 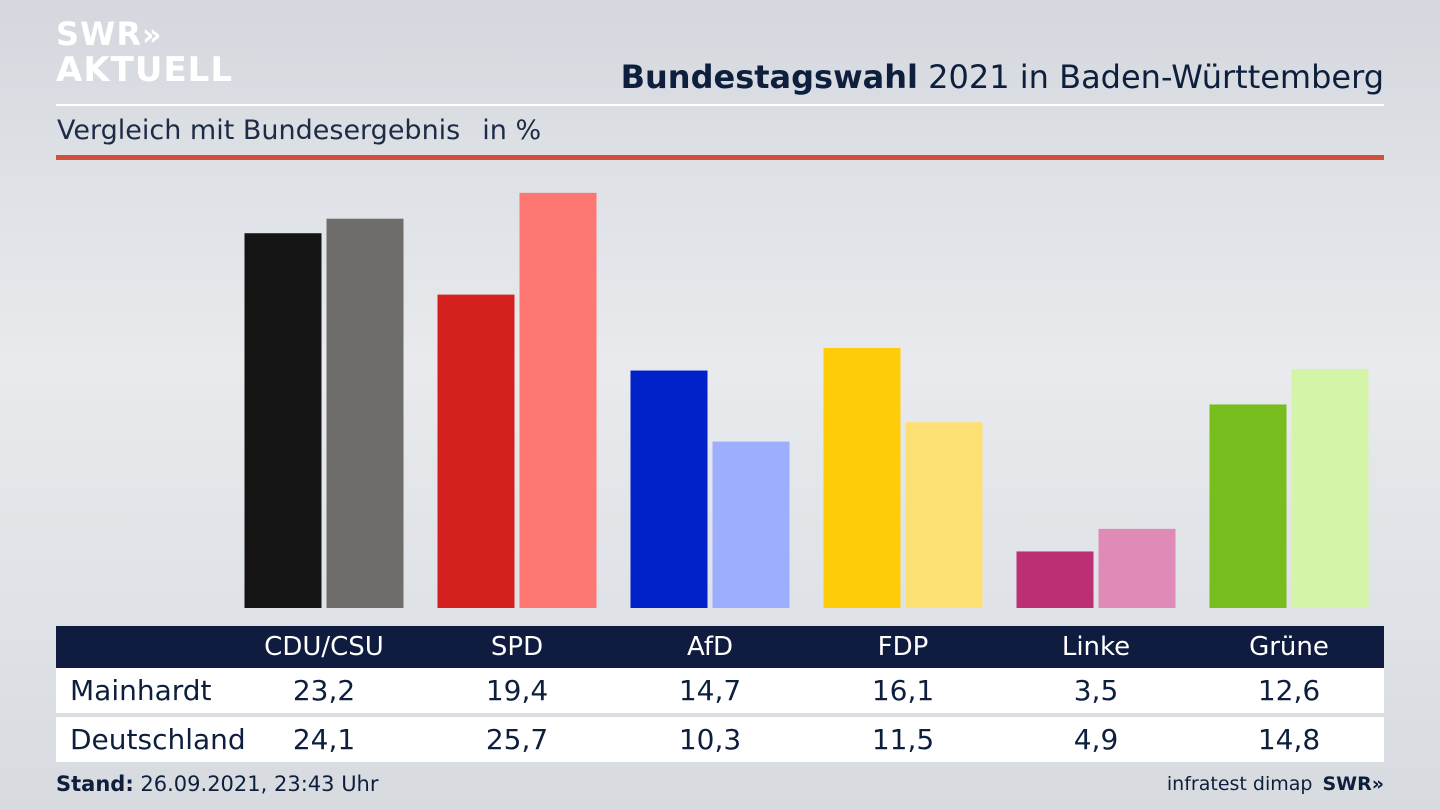 What do you see at coordinates (1137, 568) in the screenshot?
I see `bar-linke-deutschland` at bounding box center [1137, 568].